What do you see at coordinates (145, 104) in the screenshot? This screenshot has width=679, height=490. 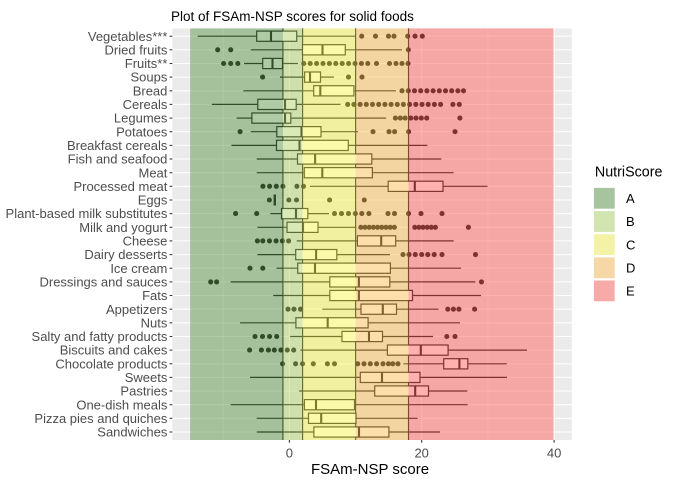 I see `svg-text: Cereals` at bounding box center [145, 104].